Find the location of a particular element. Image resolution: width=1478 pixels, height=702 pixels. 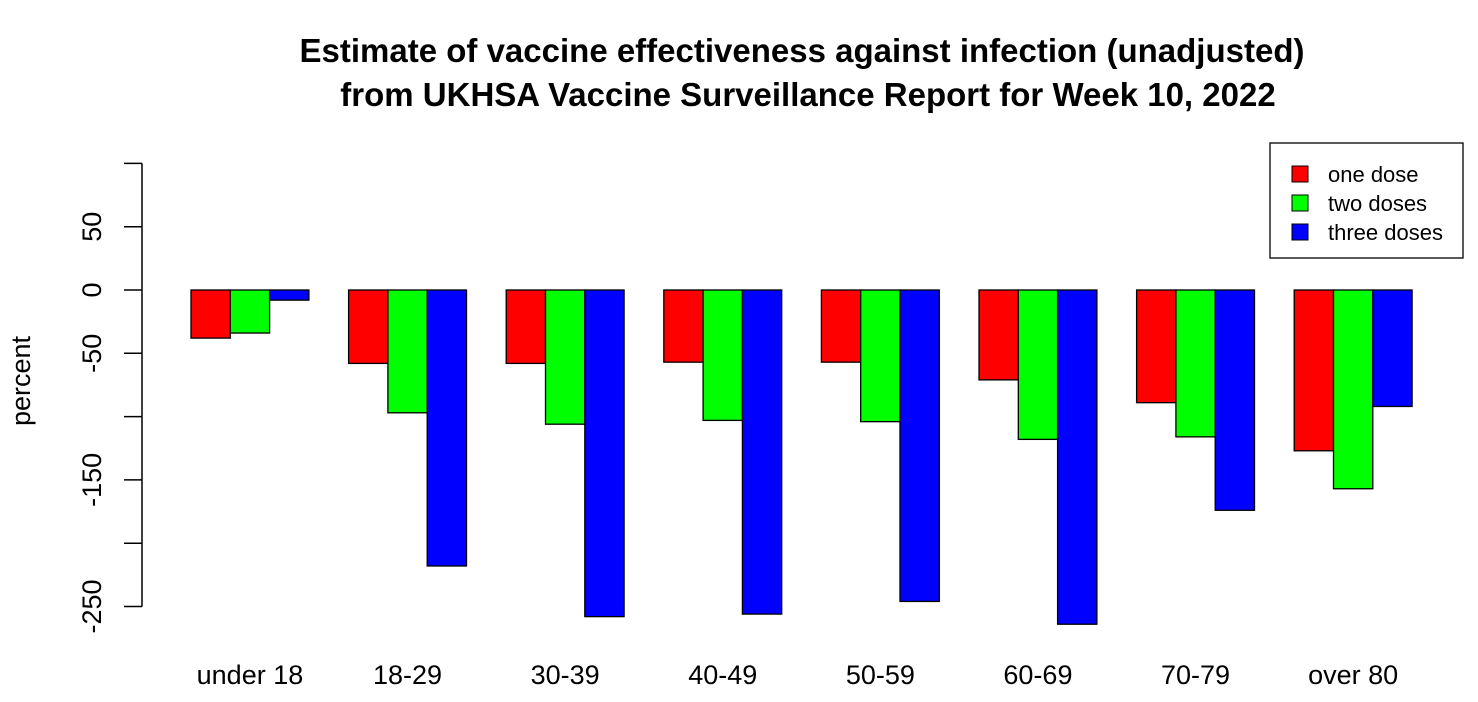

x-axis-tick-label: 70-79 is located at coordinates (1195, 675).